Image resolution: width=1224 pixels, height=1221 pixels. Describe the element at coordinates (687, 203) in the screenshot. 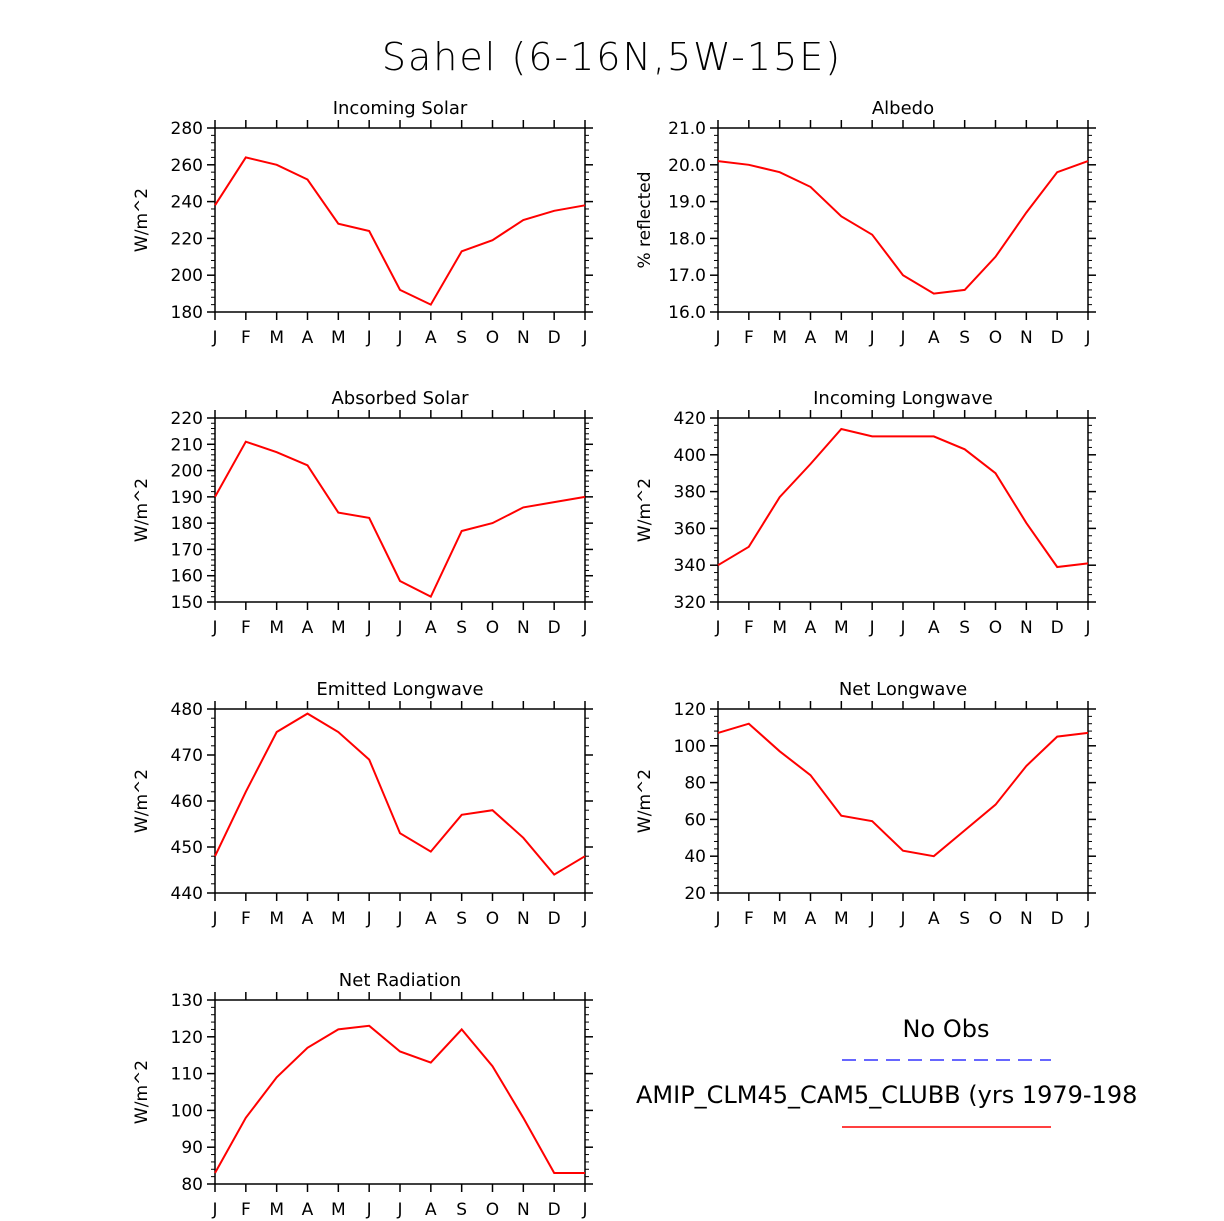

I see `y-tick-label: 19.0` at that location.